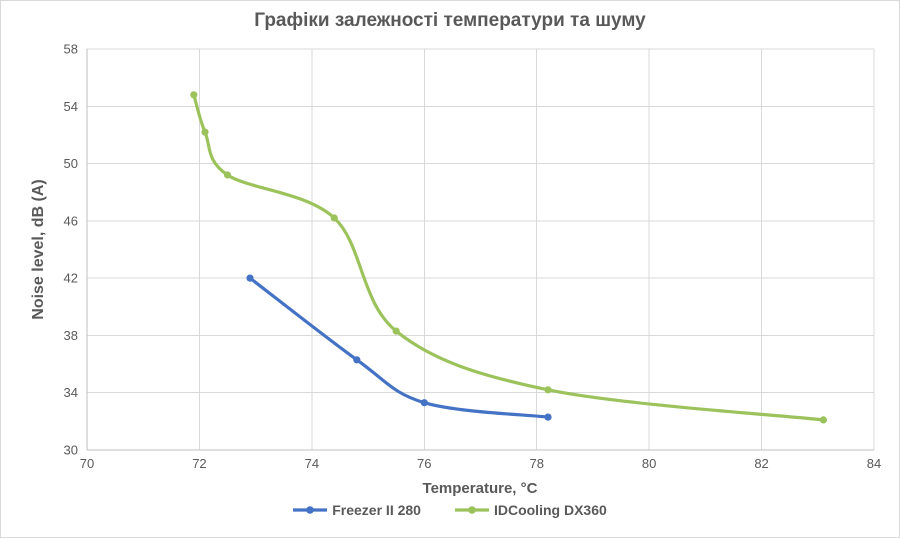  I want to click on y-tick-label: 38, so click(71, 335).